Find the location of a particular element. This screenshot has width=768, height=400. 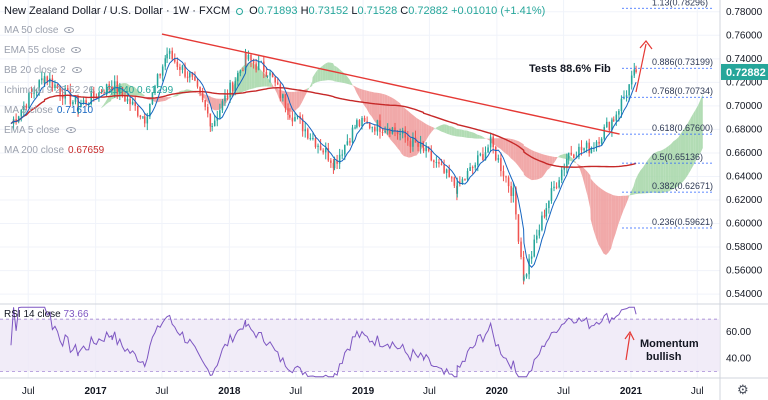

legend-ema55: EMA 55 close is located at coordinates (88, 50).